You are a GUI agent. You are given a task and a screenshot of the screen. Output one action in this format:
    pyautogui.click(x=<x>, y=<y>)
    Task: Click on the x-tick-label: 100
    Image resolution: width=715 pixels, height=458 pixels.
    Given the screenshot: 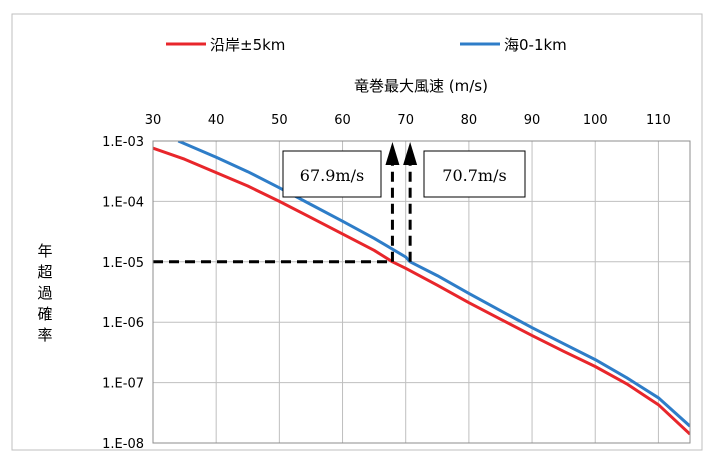 What is the action you would take?
    pyautogui.click(x=595, y=120)
    